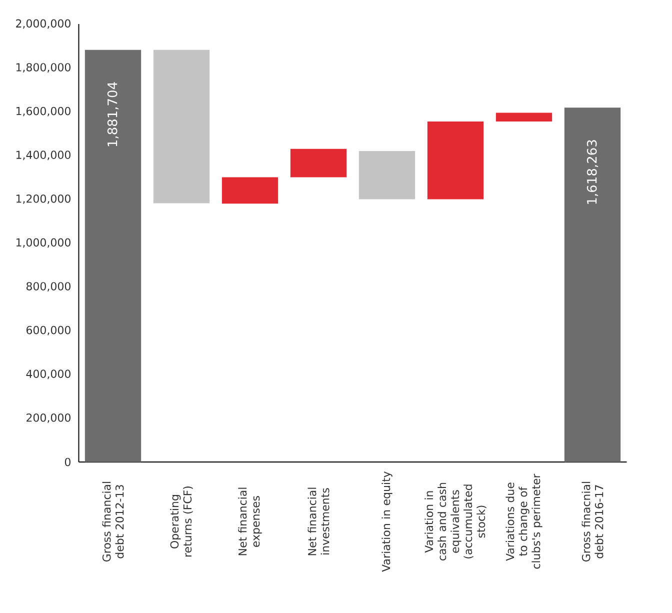  I want to click on y-tick-label: 2,000,000, so click(43, 24).